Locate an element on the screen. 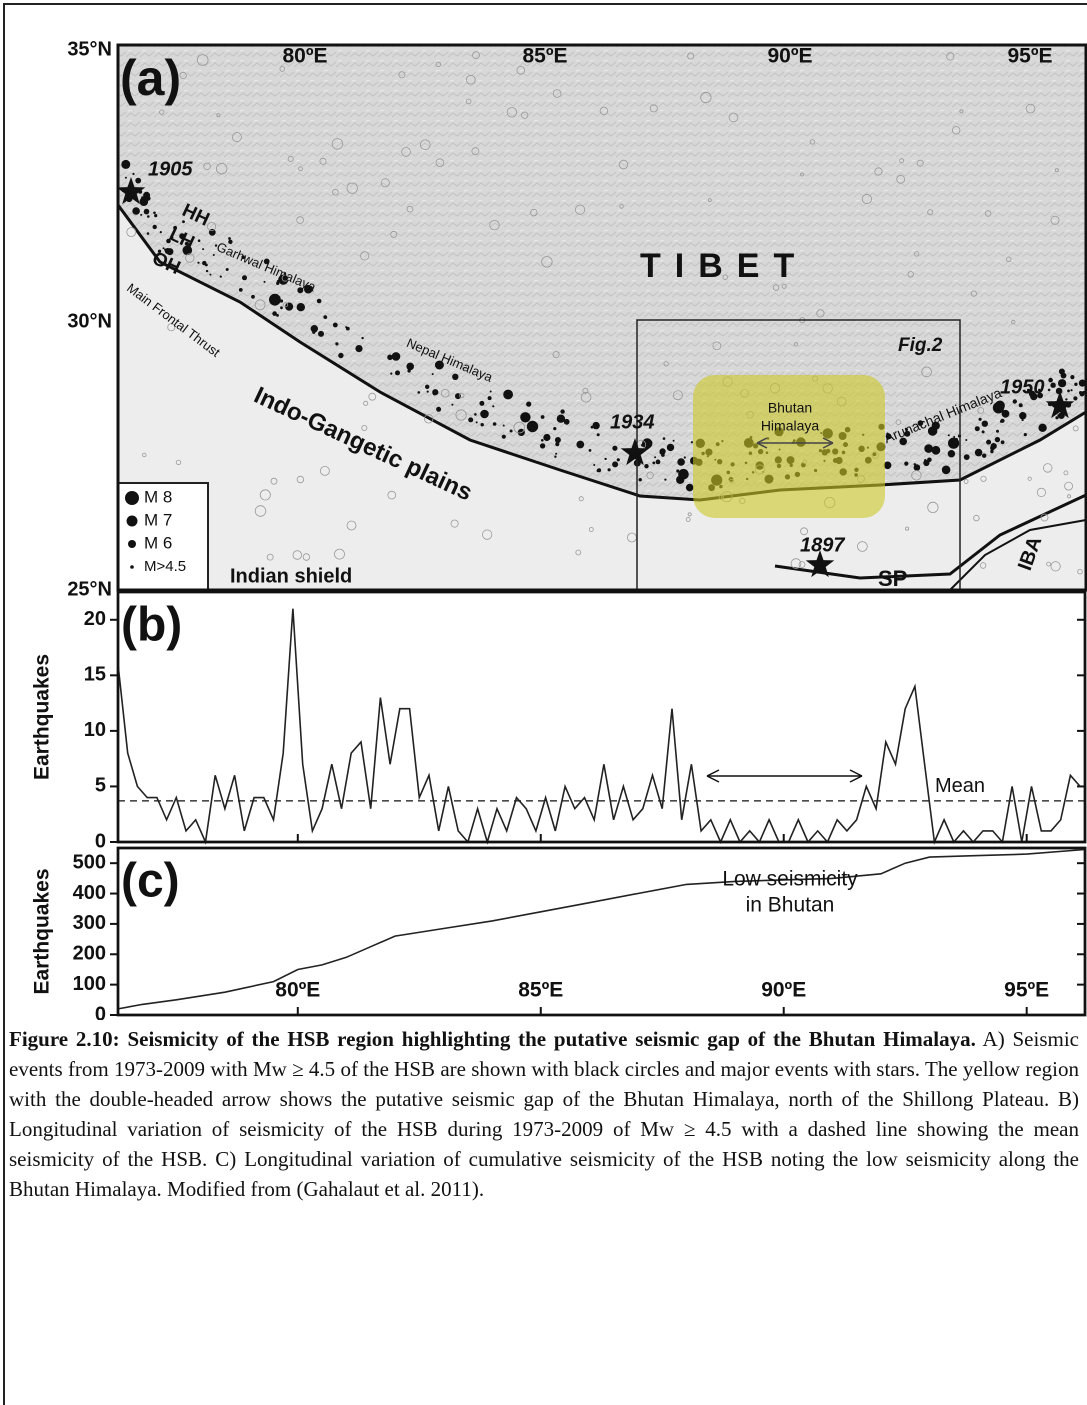  y-tick-label: 0 is located at coordinates (100, 1011).